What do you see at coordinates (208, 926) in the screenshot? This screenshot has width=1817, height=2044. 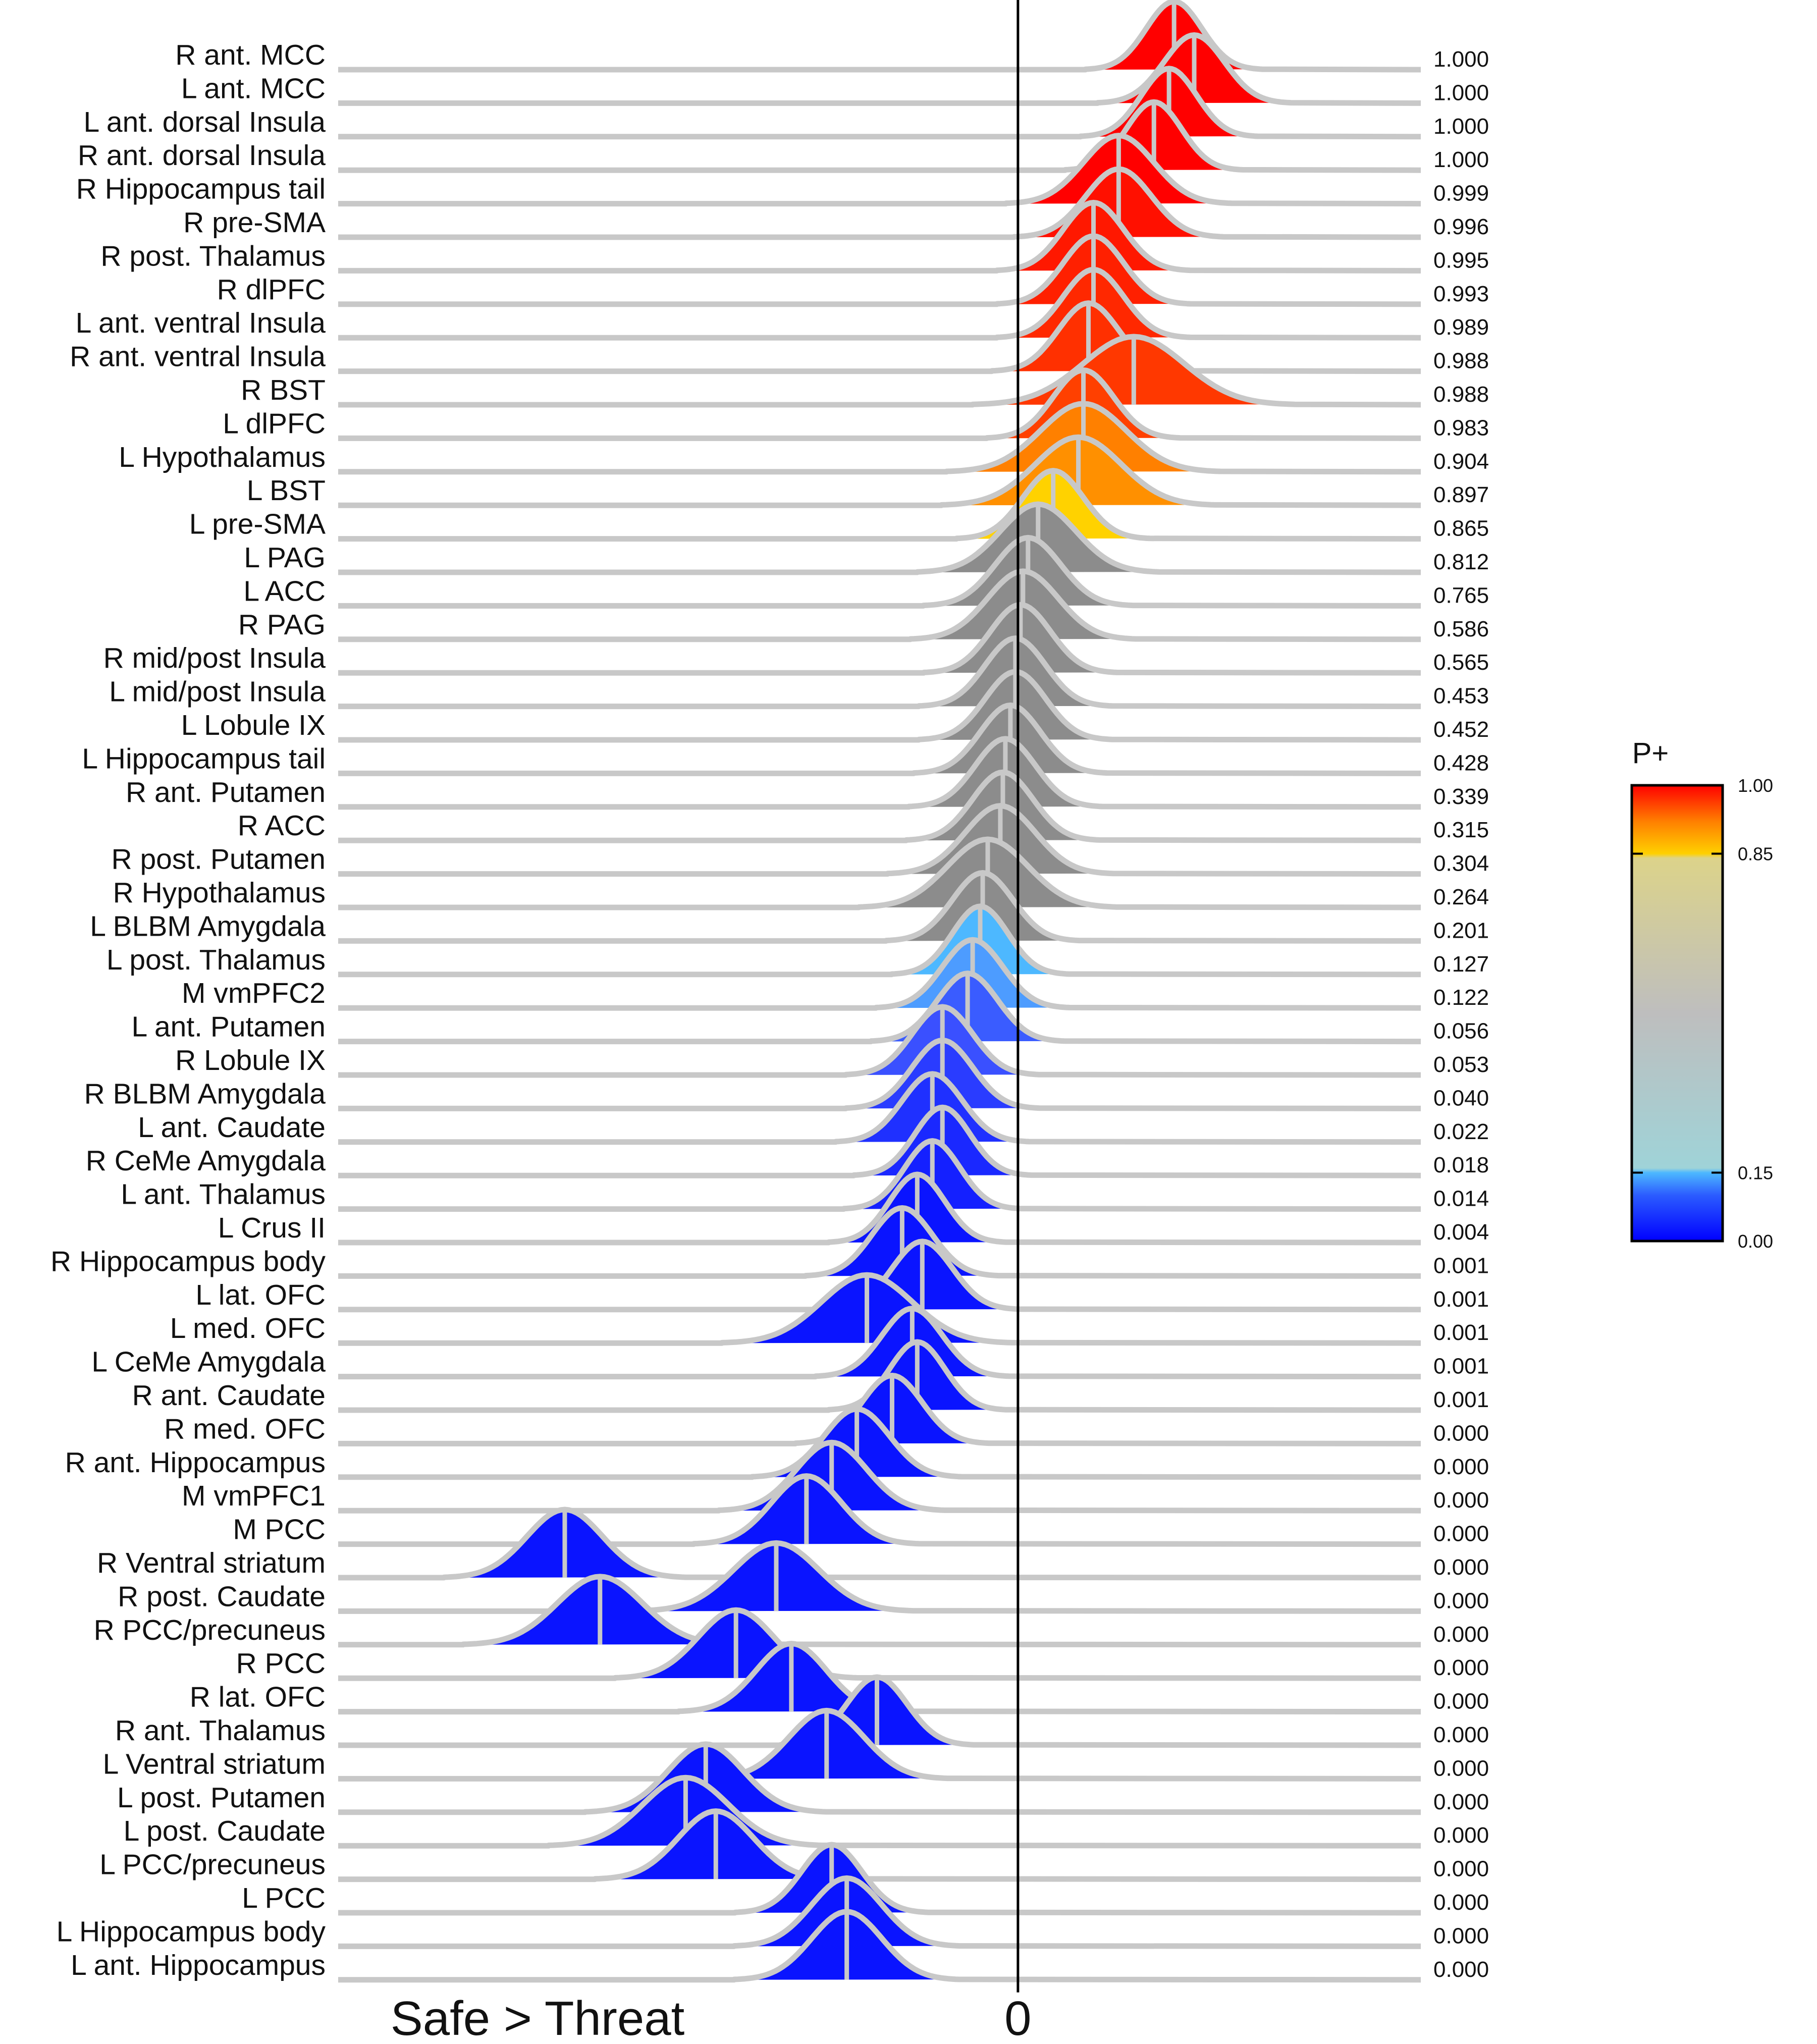 I see `row-label: L BLBM Amygdala` at bounding box center [208, 926].